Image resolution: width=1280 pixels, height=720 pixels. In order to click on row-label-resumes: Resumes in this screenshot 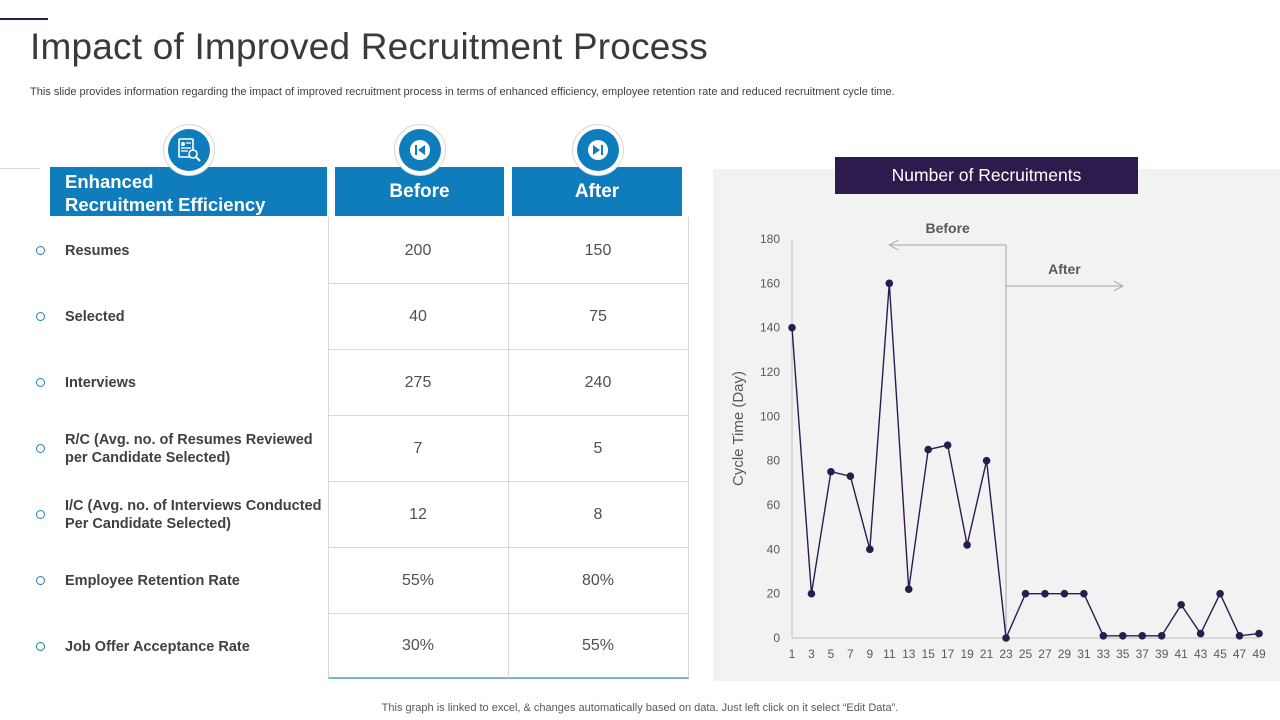, I will do `click(97, 251)`.